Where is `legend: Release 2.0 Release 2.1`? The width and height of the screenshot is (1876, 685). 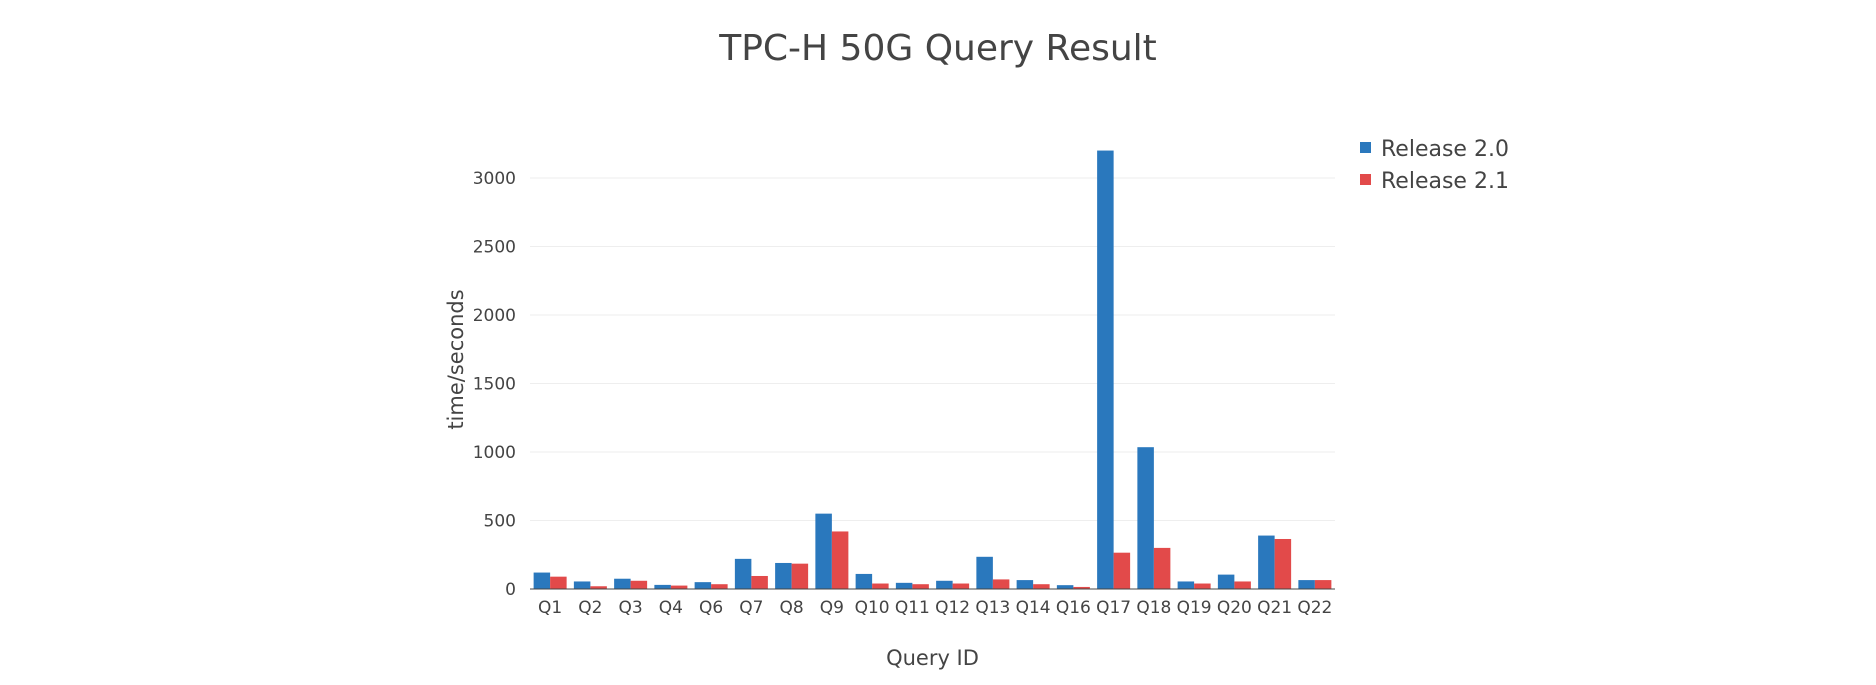 legend: Release 2.0 Release 2.1 is located at coordinates (1434, 165).